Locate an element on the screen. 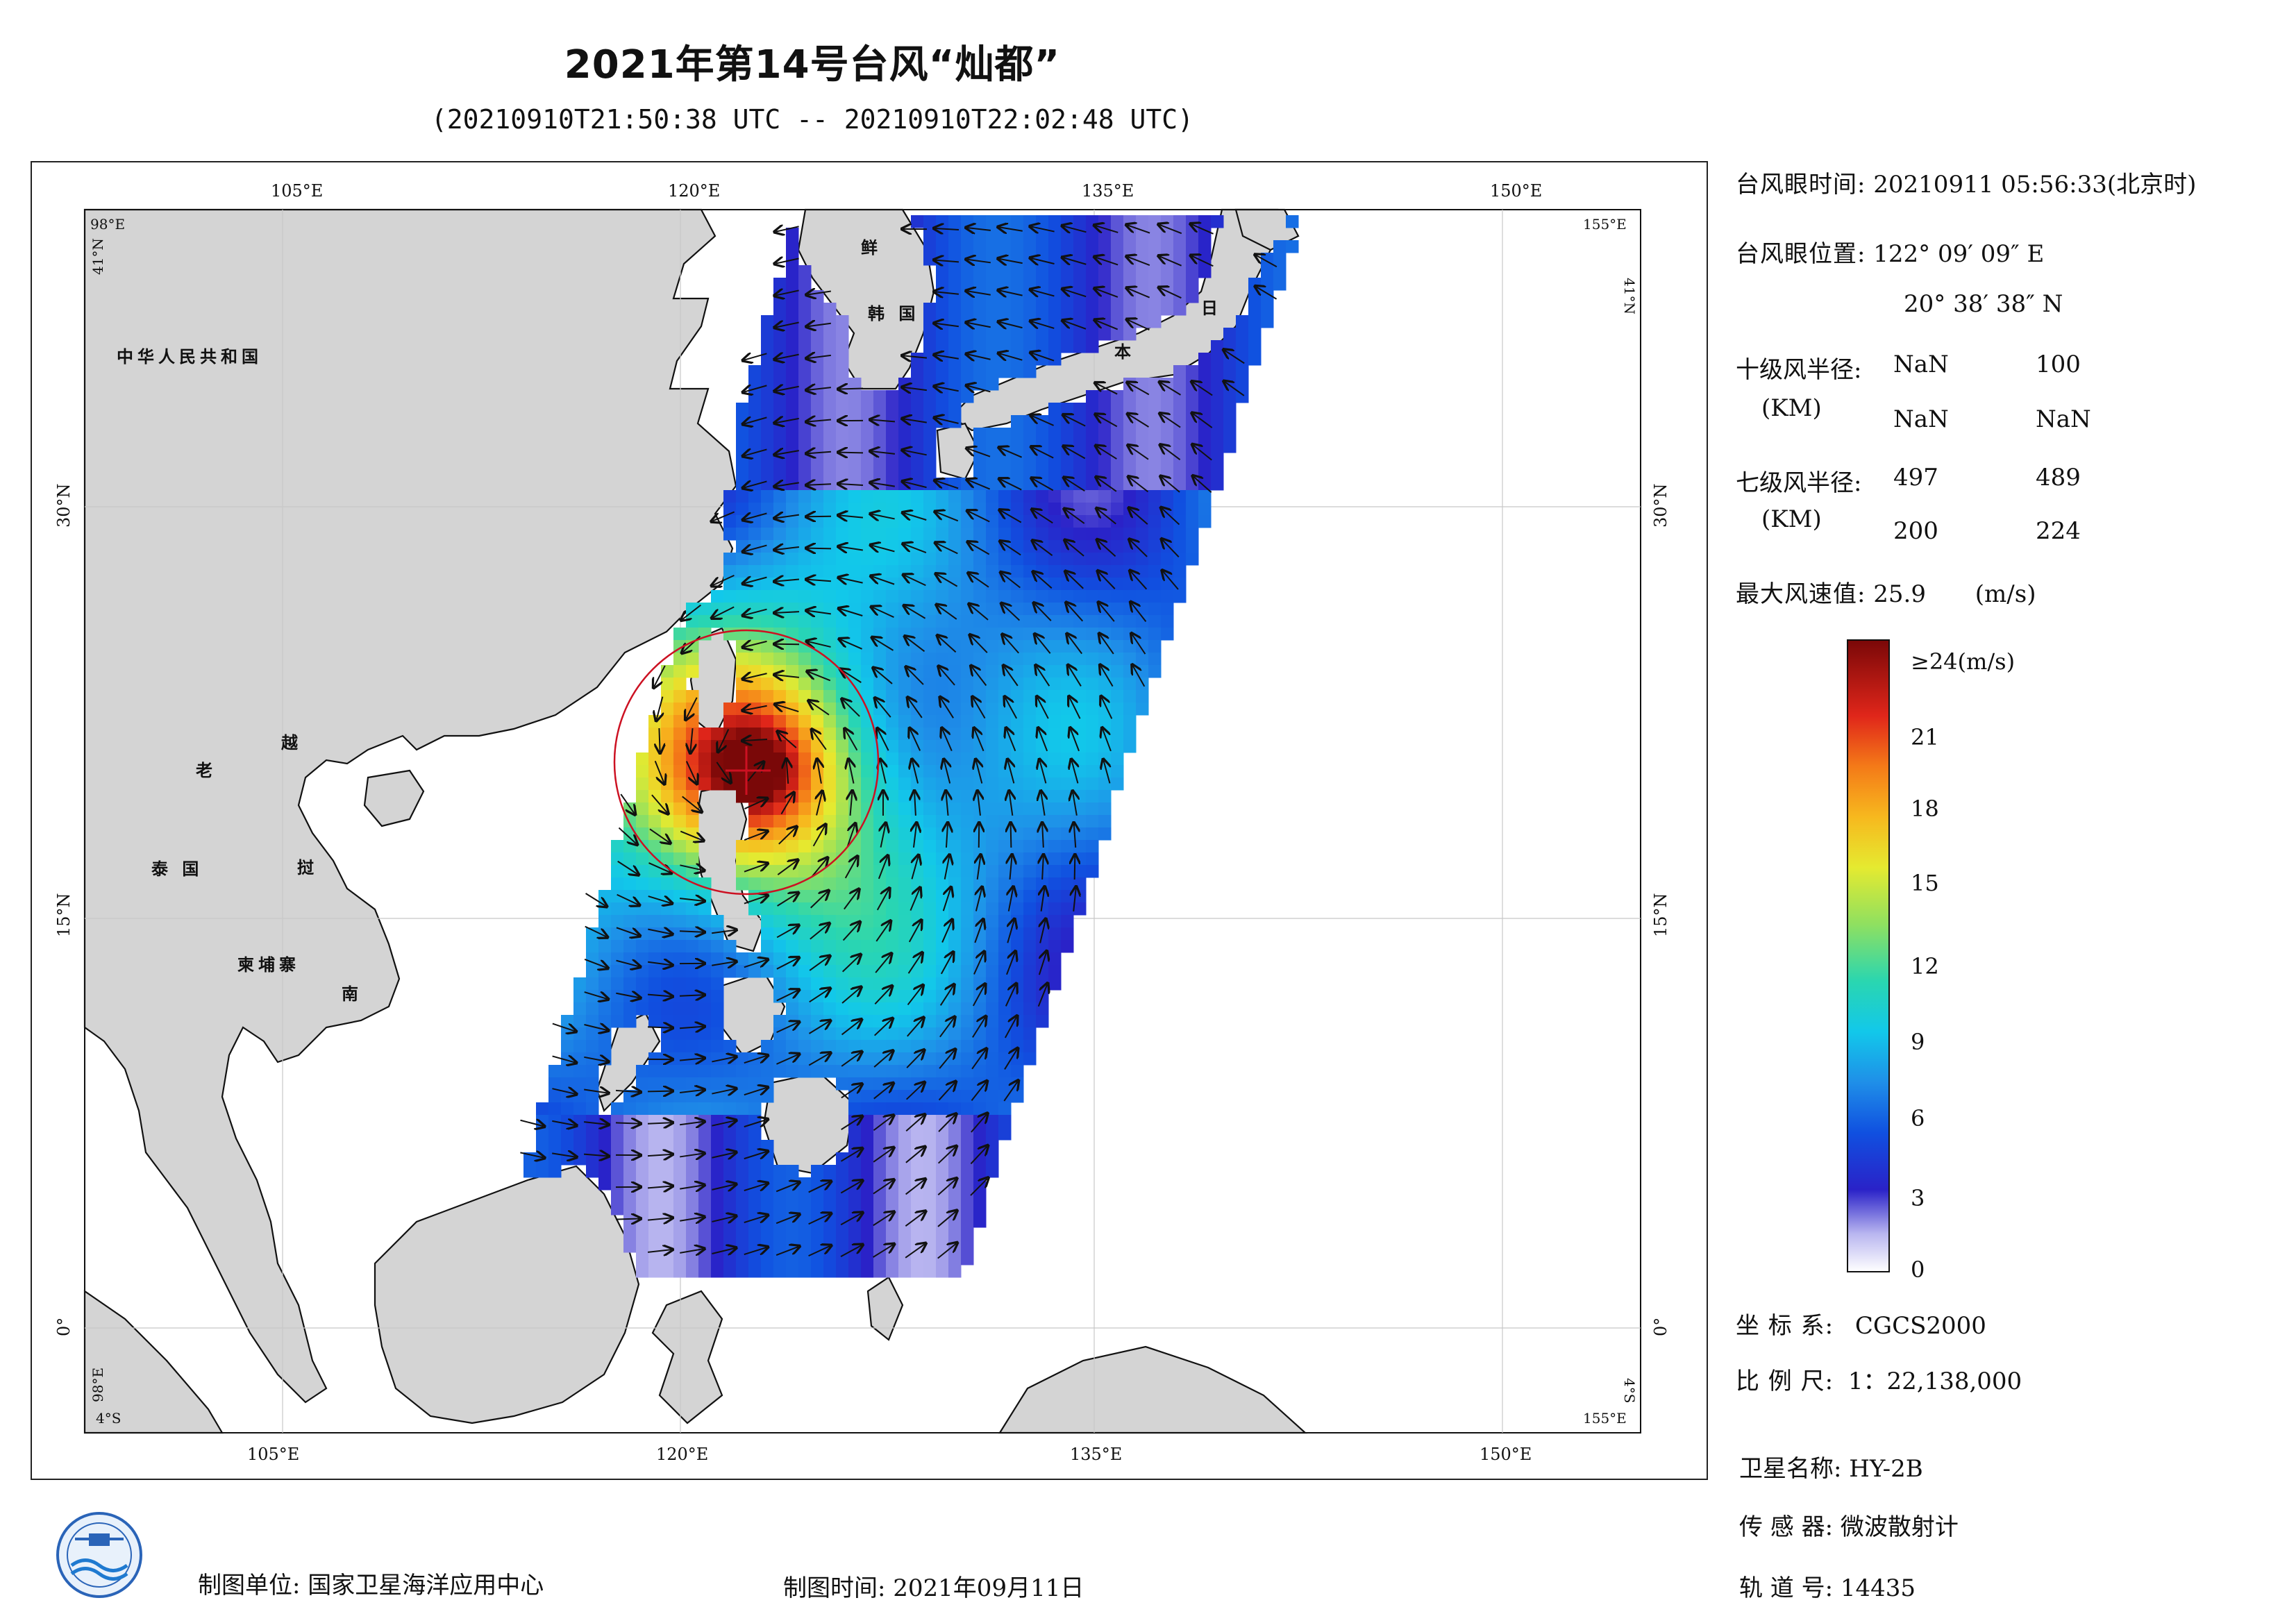 The width and height of the screenshot is (2296, 1623). r10-value-2: 100 is located at coordinates (2058, 364).